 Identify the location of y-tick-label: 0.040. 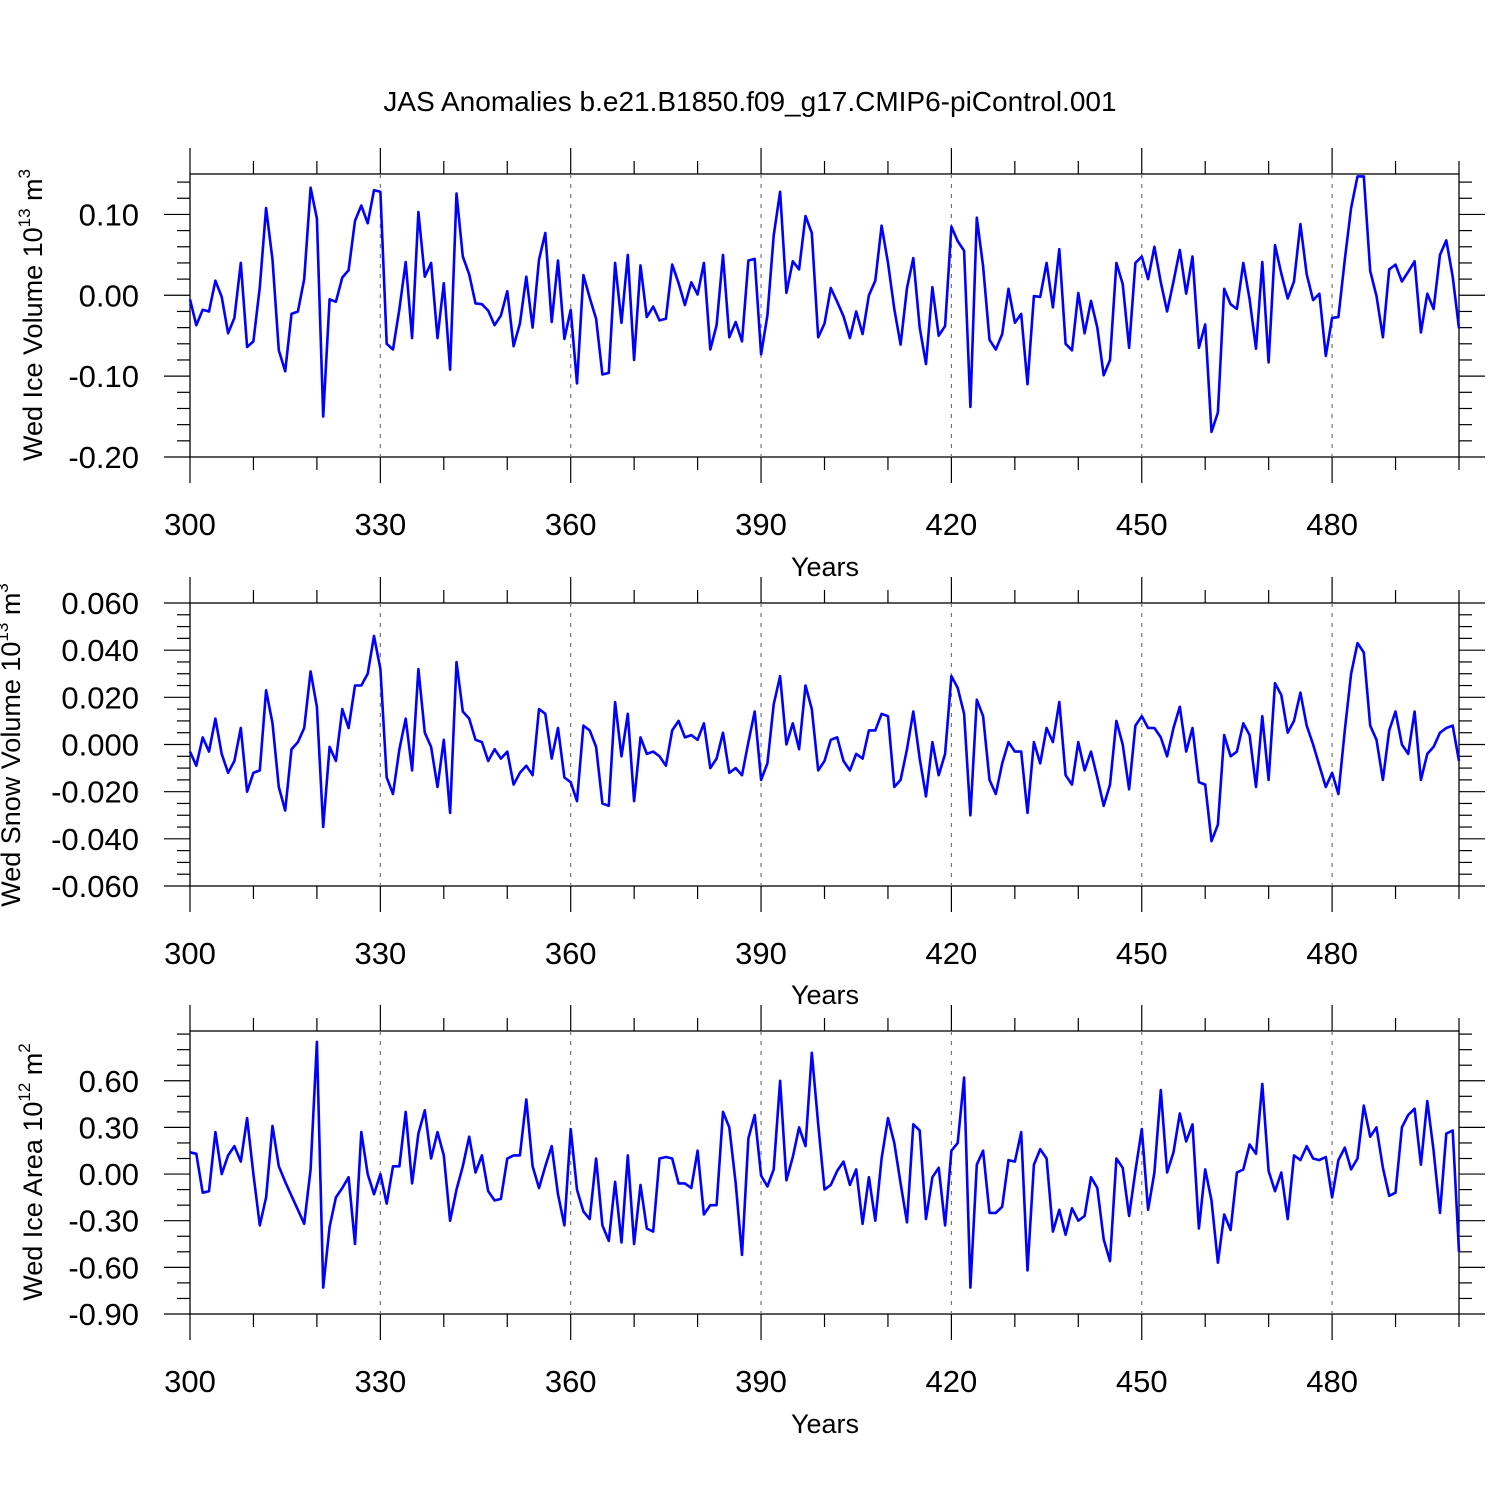
(100, 650).